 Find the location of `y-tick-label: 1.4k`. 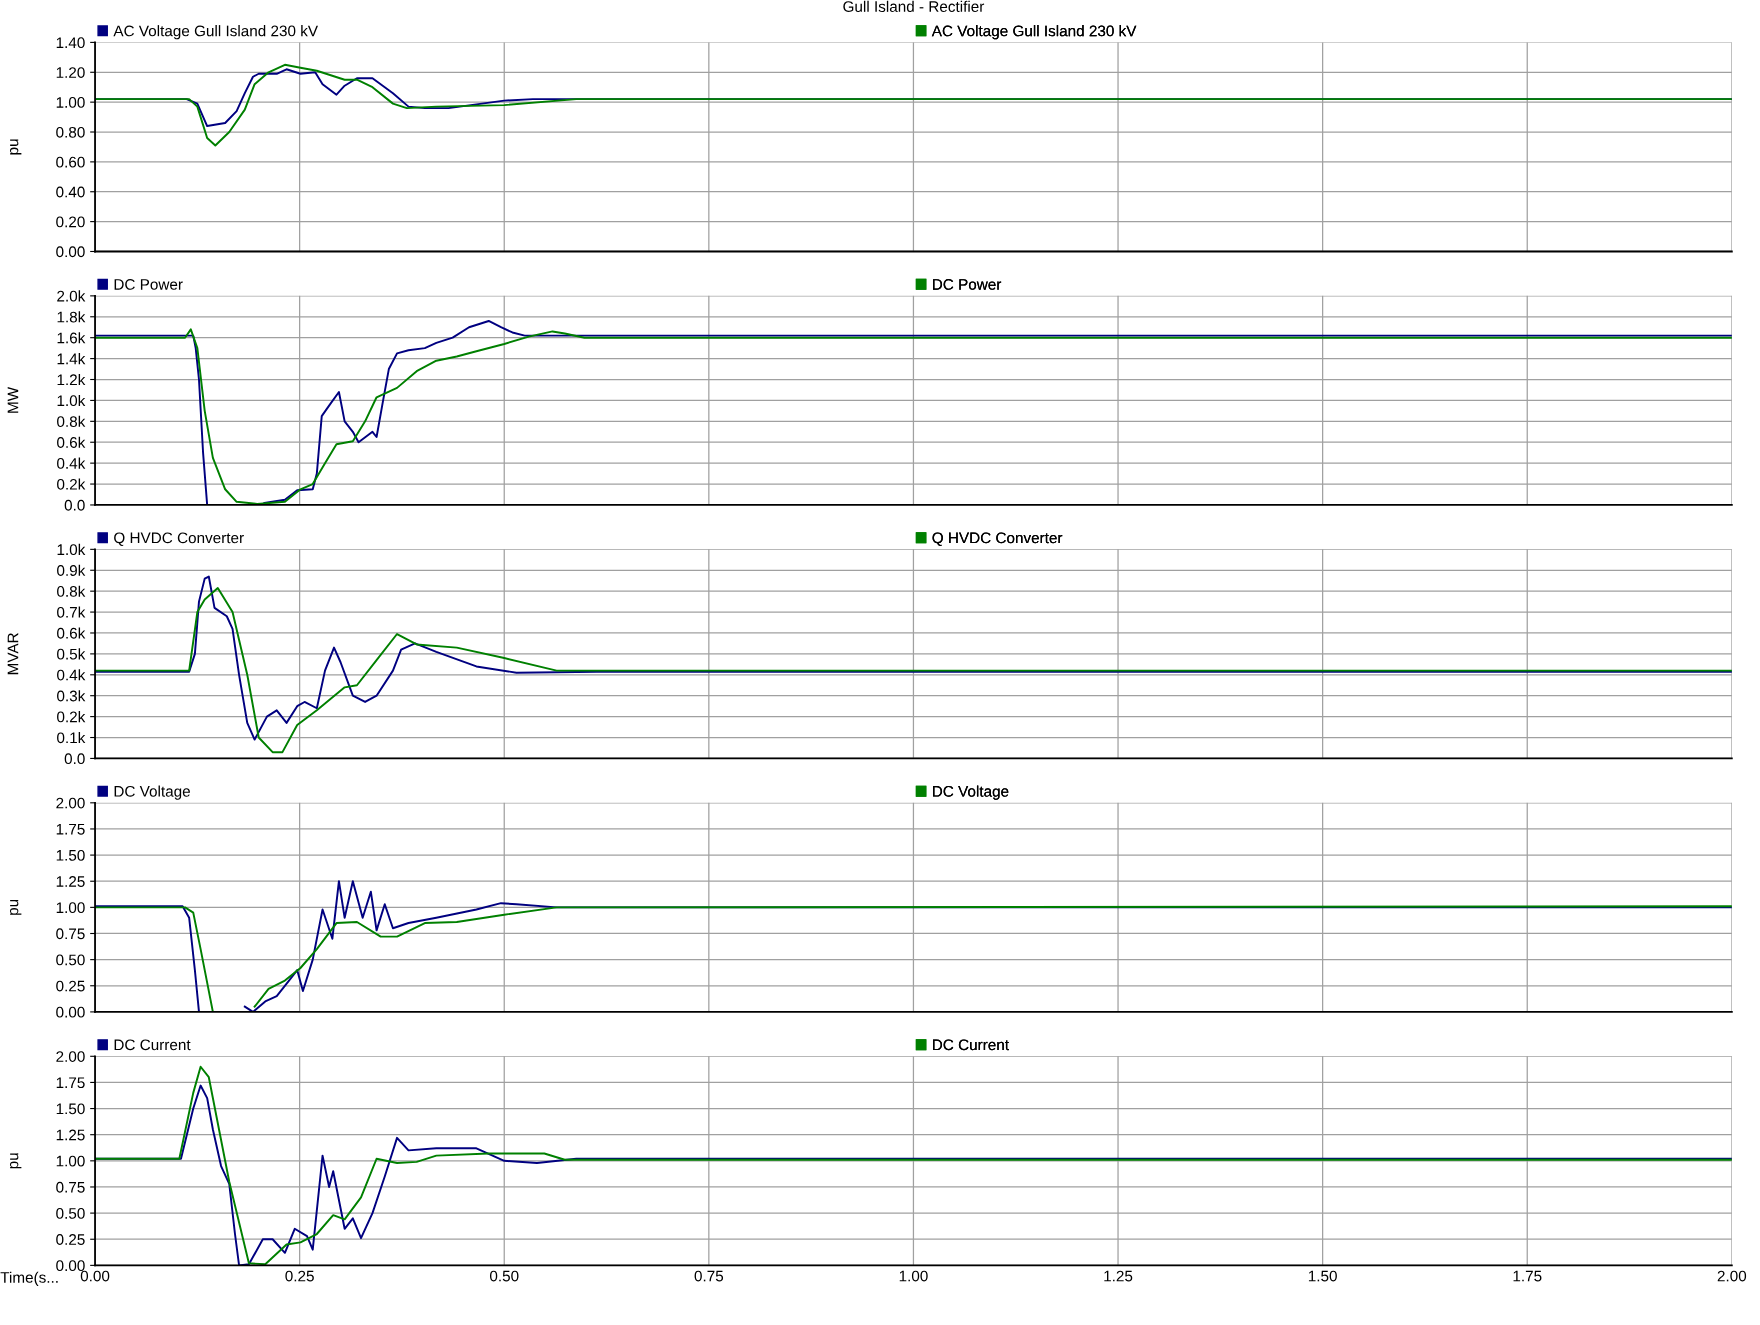

y-tick-label: 1.4k is located at coordinates (71, 359).